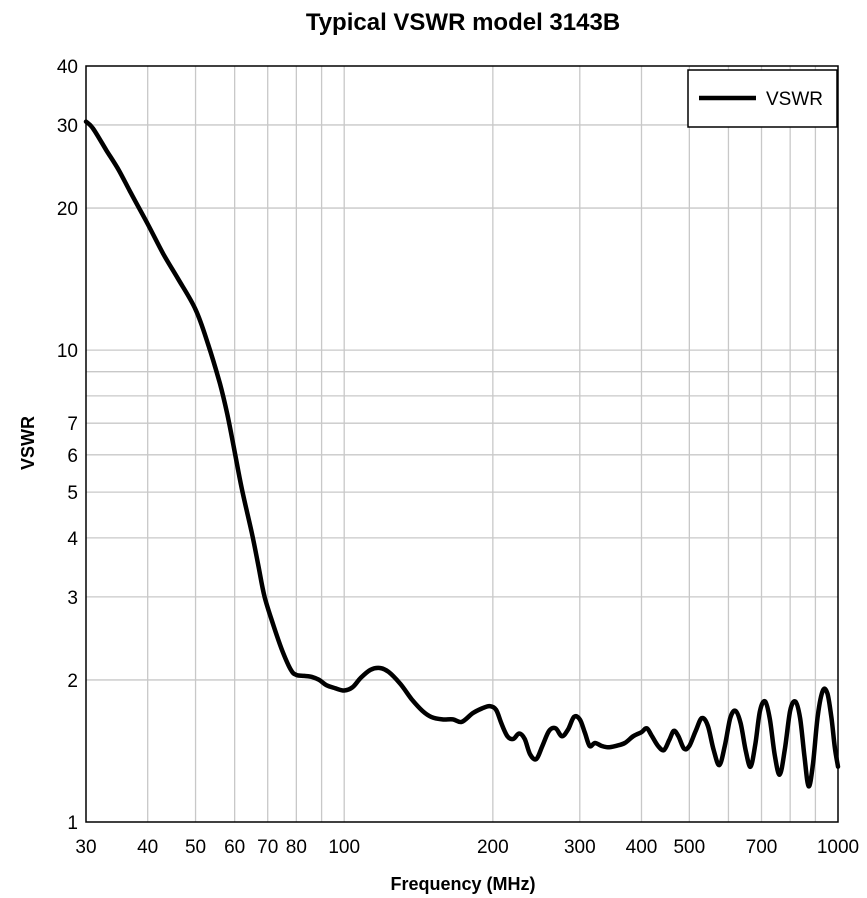  What do you see at coordinates (580, 847) in the screenshot?
I see `x-tick-label: 300` at bounding box center [580, 847].